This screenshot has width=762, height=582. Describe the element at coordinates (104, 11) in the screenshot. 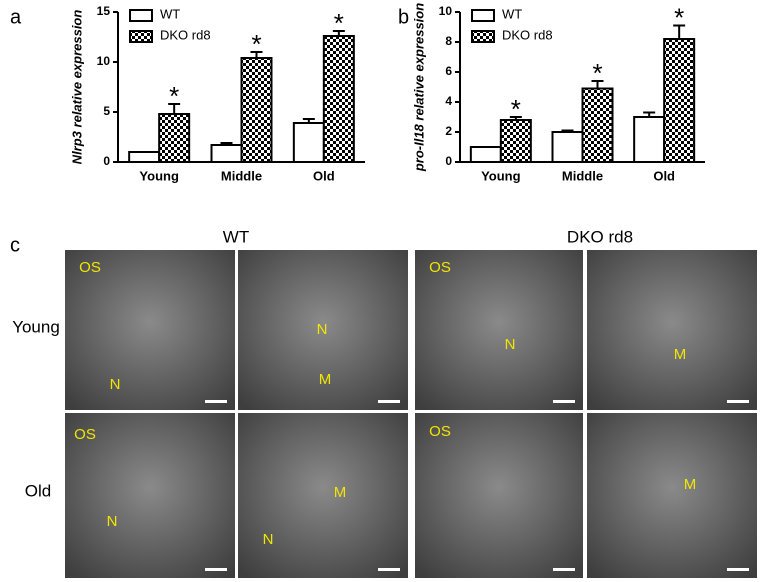

I see `y-tick-label: 15` at that location.